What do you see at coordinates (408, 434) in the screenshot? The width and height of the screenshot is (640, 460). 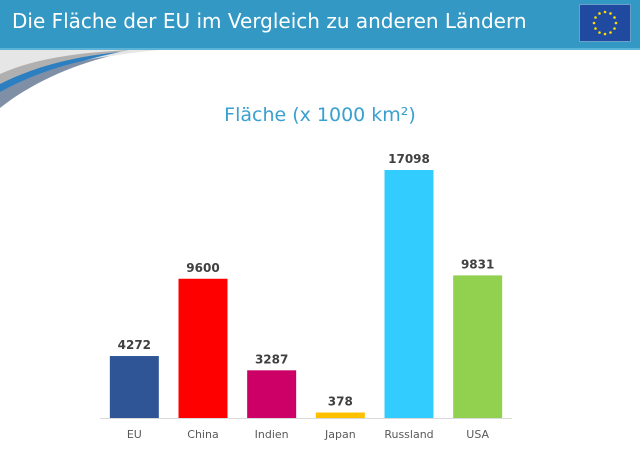 I see `x-tick-label: Russland` at bounding box center [408, 434].